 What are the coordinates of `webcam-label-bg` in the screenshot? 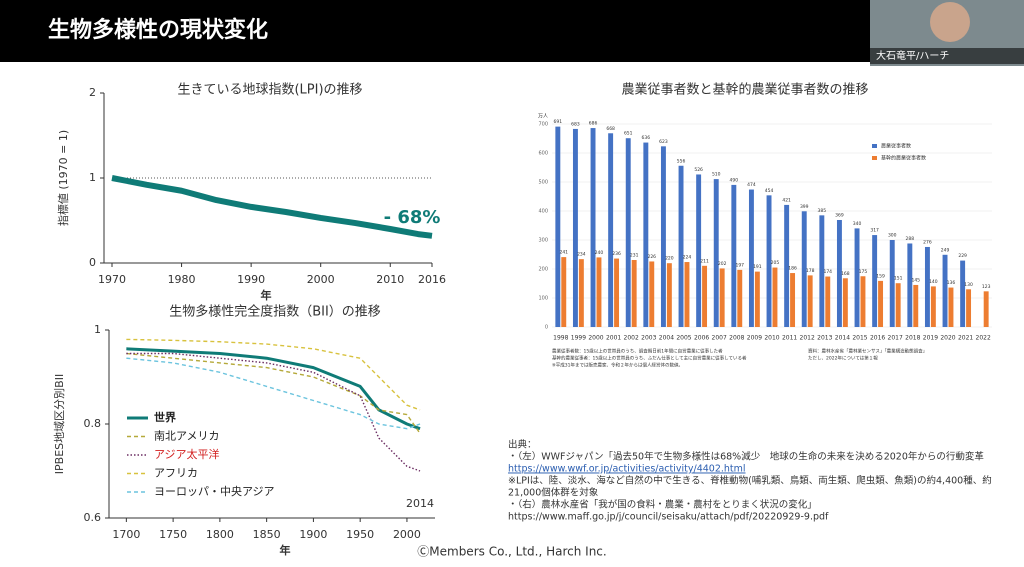 It's located at (947, 56).